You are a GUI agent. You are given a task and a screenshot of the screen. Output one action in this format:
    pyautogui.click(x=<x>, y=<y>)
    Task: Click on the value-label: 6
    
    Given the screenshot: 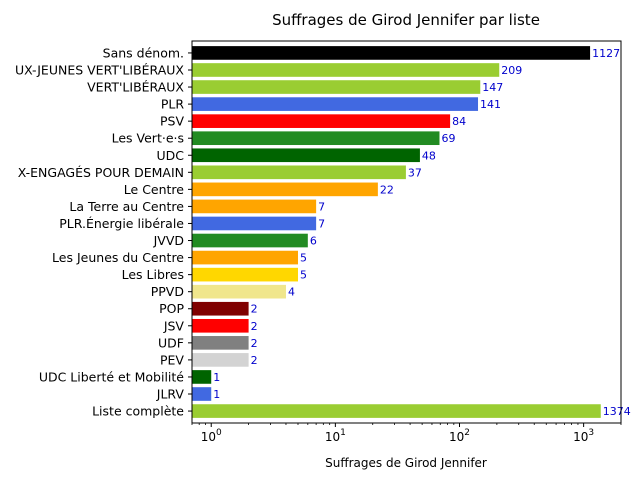 What is the action you would take?
    pyautogui.click(x=313, y=241)
    